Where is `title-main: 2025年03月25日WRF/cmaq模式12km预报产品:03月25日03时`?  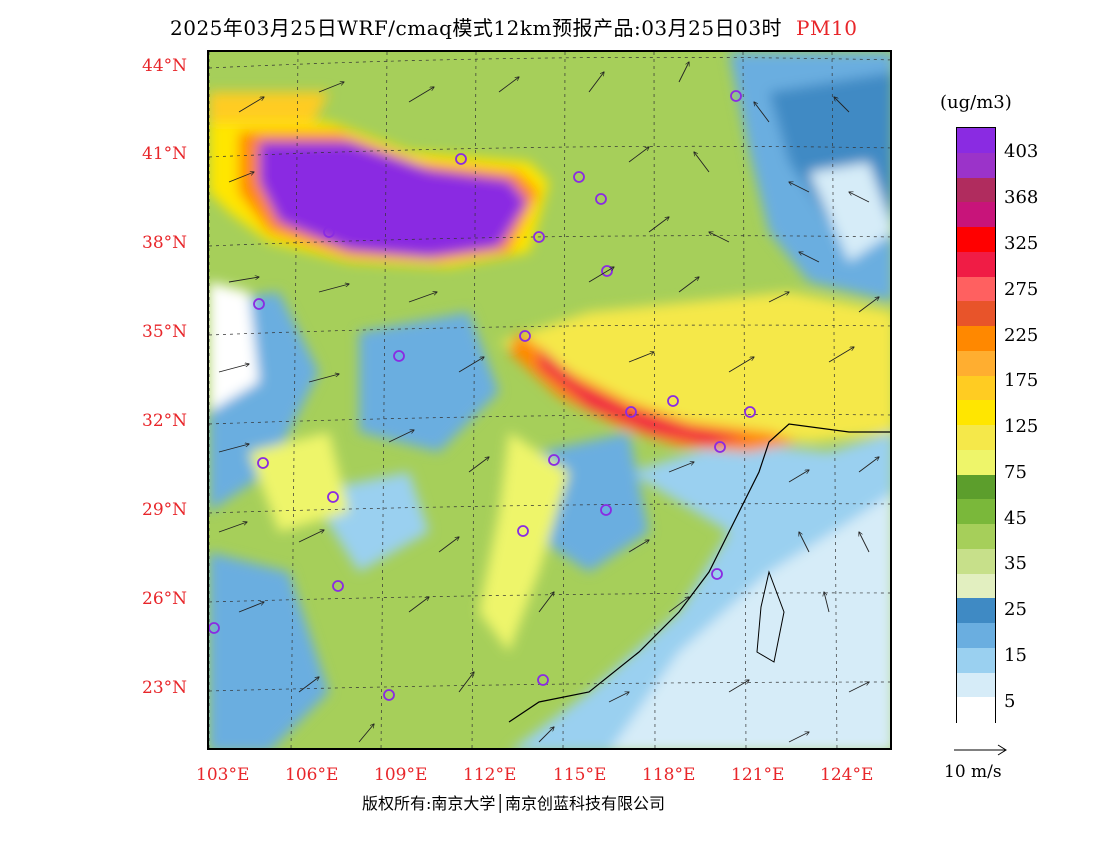
title-main: 2025年03月25日WRF/cmaq模式12km预报产品:03月25日03时 is located at coordinates (476, 28).